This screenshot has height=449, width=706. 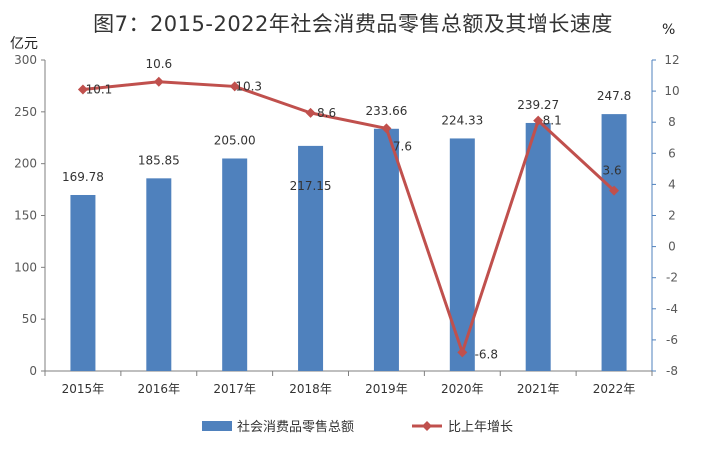 What do you see at coordinates (83, 282) in the screenshot?
I see `bar-2015年` at bounding box center [83, 282].